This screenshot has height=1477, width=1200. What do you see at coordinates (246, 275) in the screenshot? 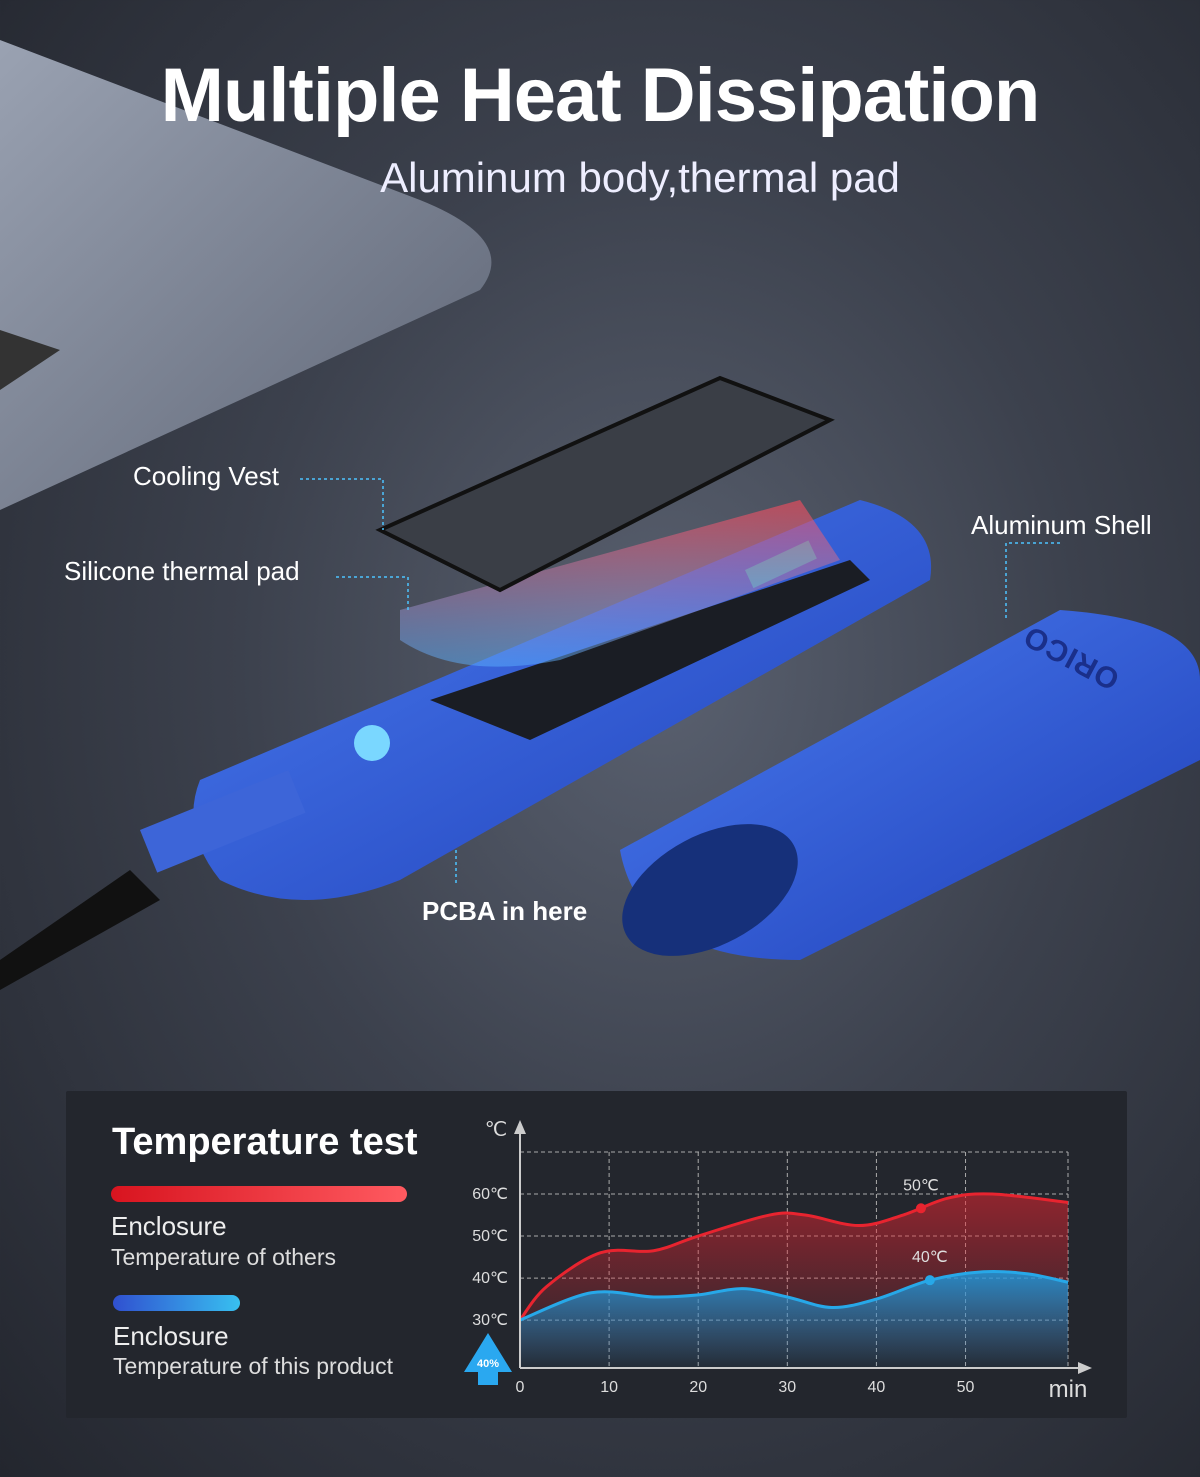
I see `laptop` at bounding box center [246, 275].